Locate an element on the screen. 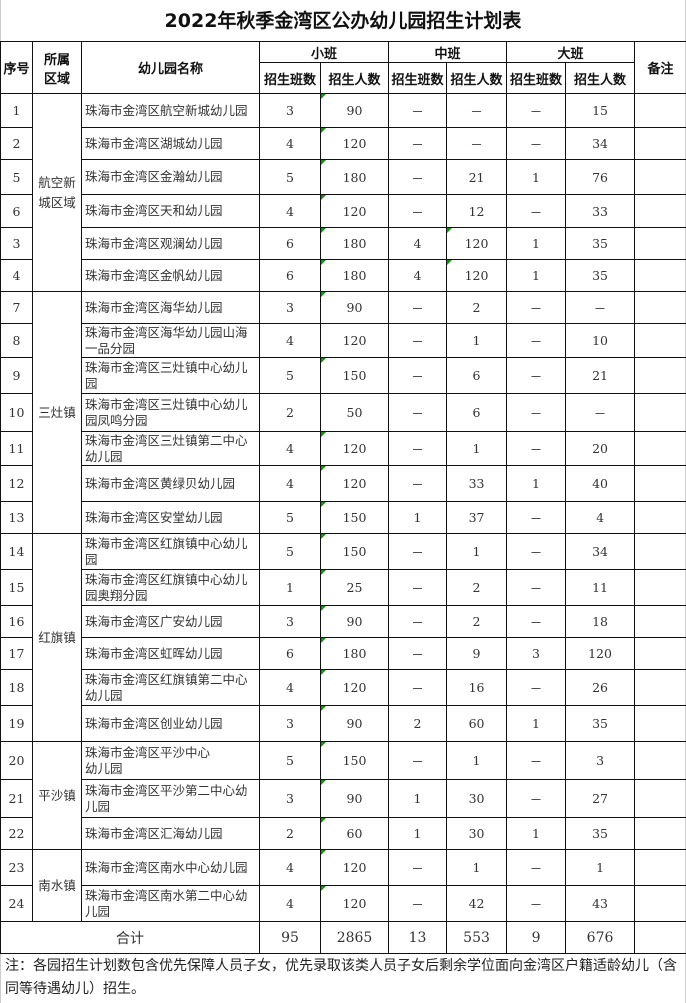  large-students-cell: 120 is located at coordinates (600, 653).